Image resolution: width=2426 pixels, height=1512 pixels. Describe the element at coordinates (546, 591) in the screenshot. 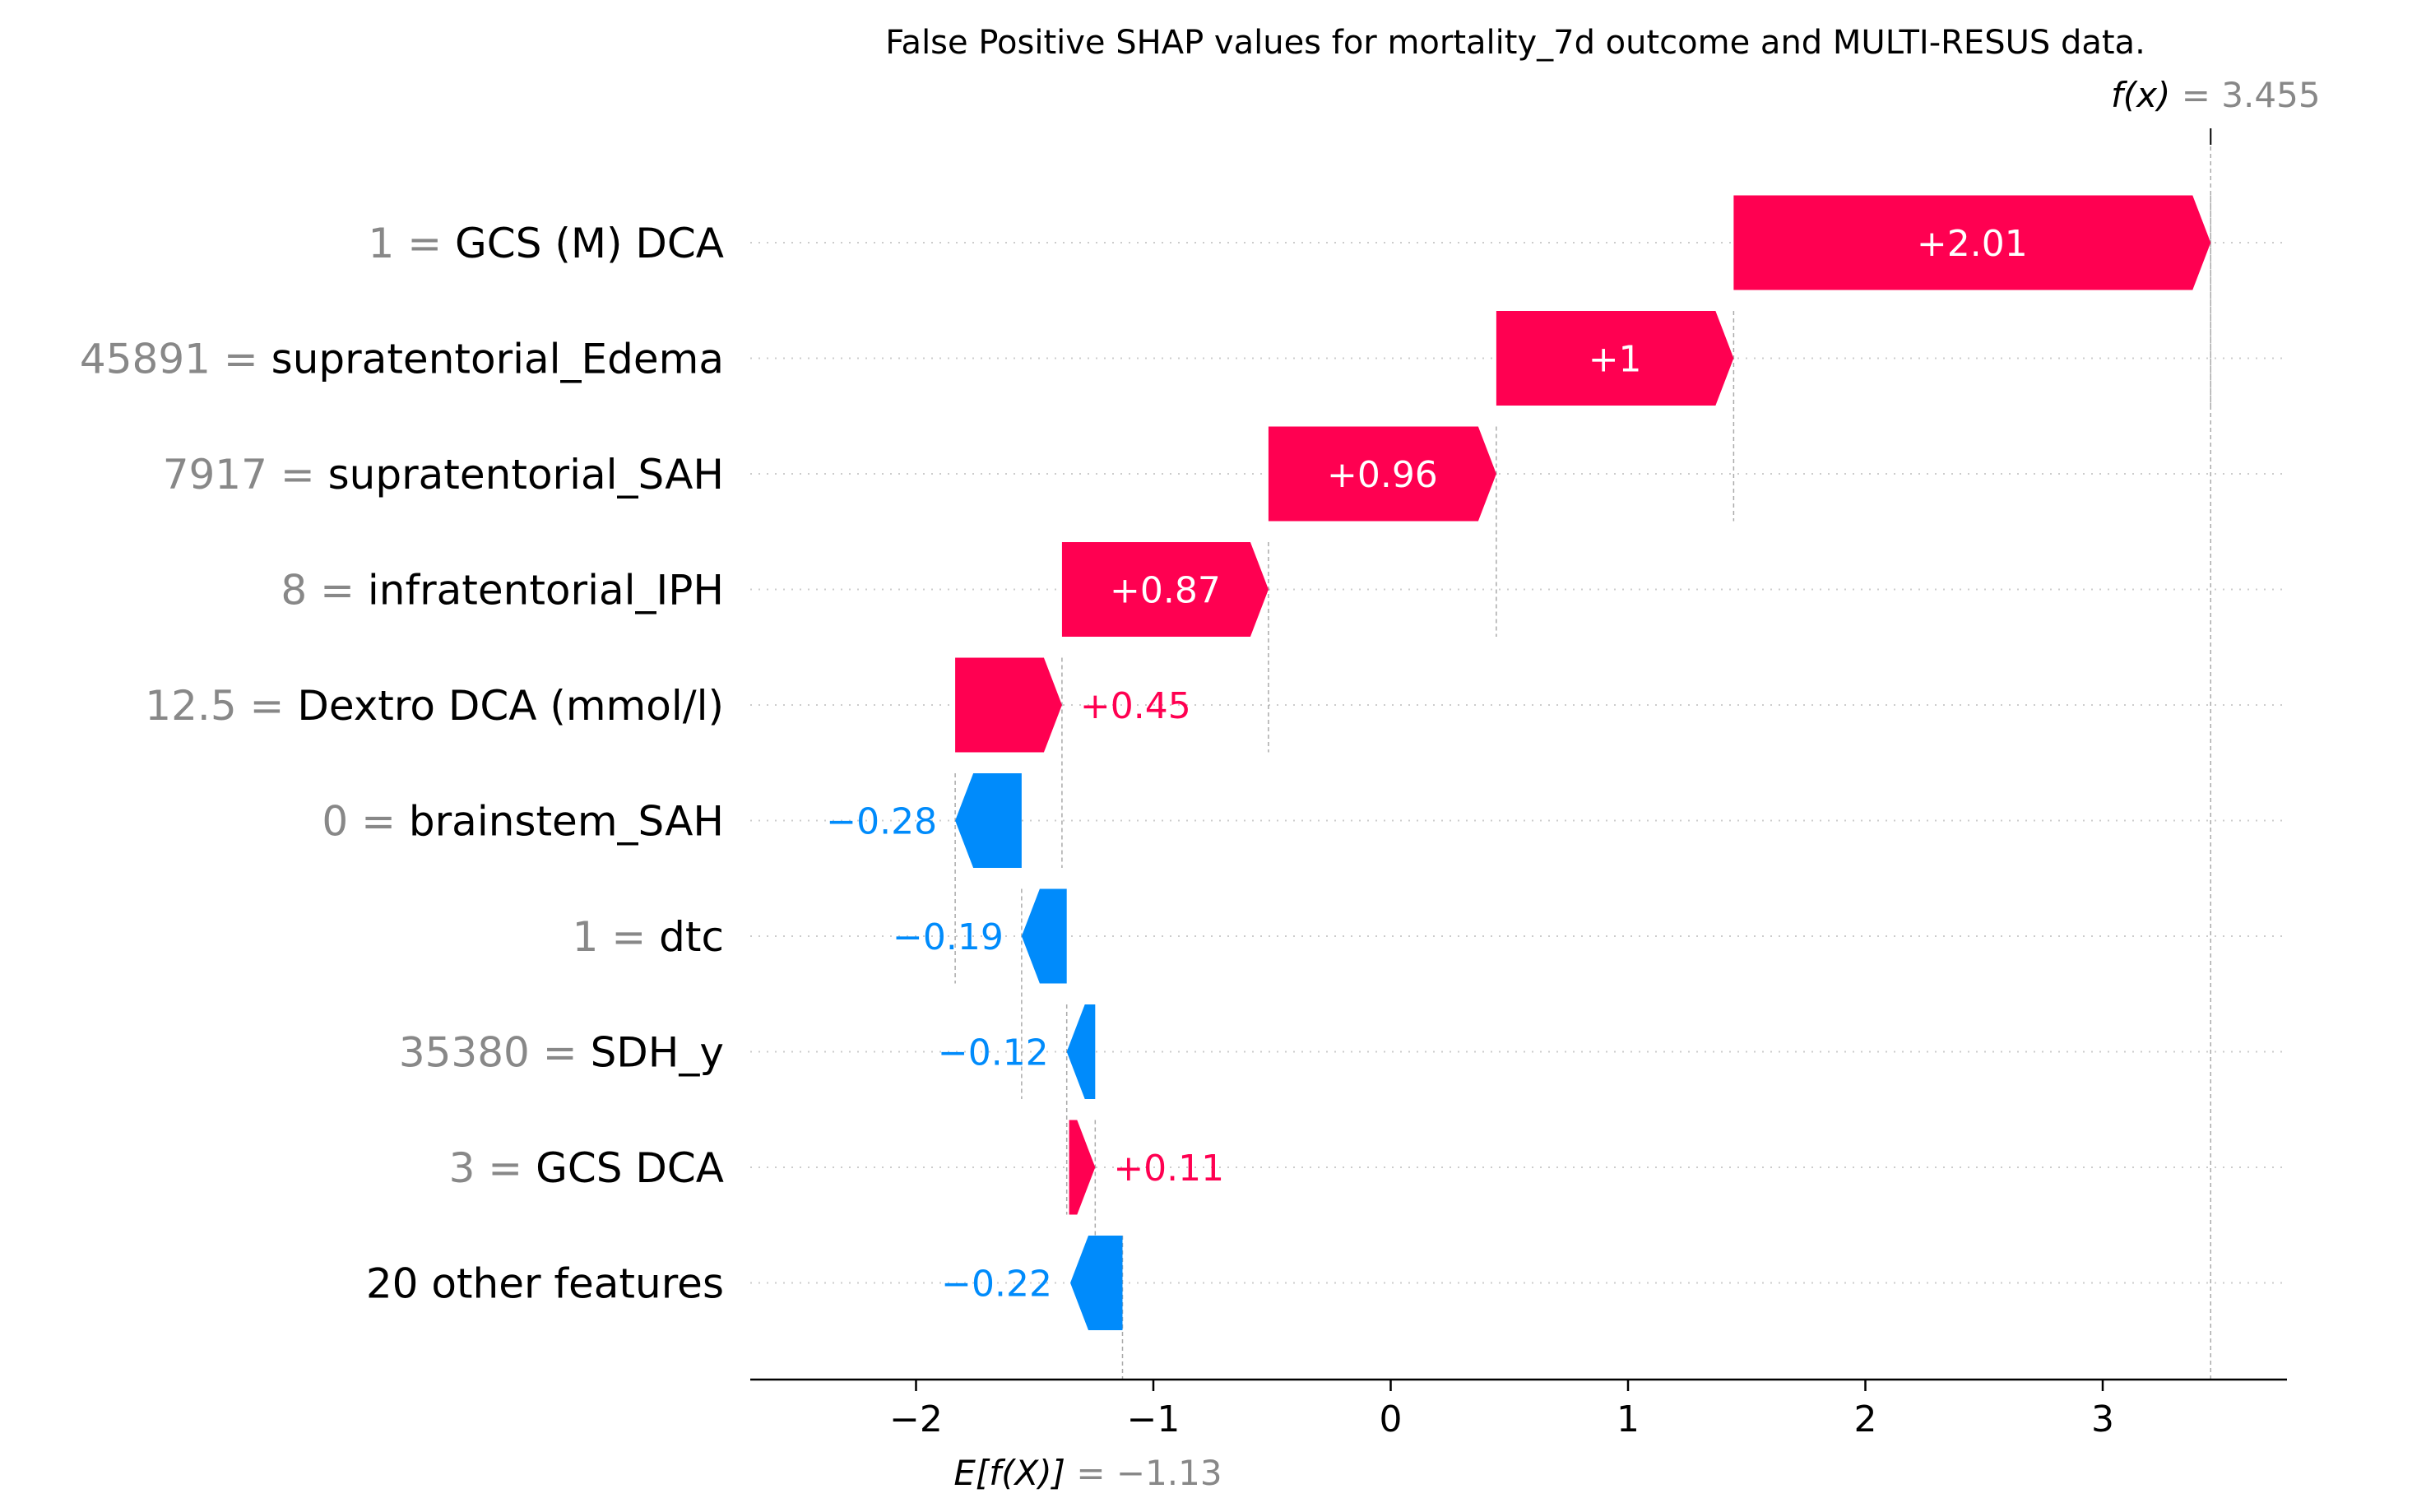

I see `feature-name: infratentorial_IPH` at that location.